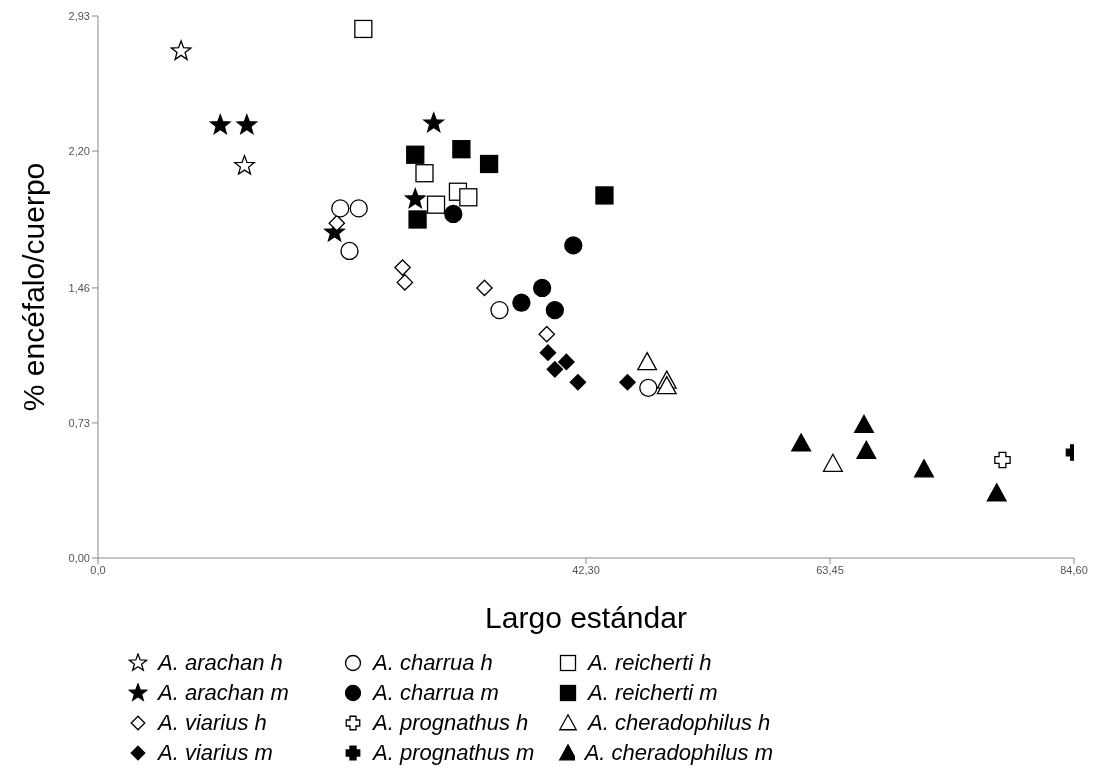 Image resolution: width=1112 pixels, height=783 pixels. What do you see at coordinates (433, 663) in the screenshot?
I see `legend-label: A. charrua h` at bounding box center [433, 663].